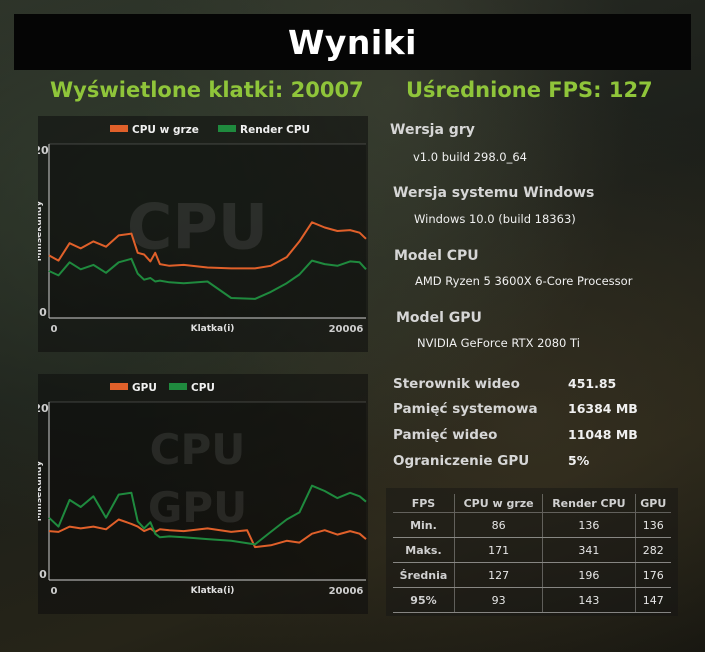 The image size is (705, 652). Describe the element at coordinates (424, 575) in the screenshot. I see `stats-cell: Średnia` at that location.